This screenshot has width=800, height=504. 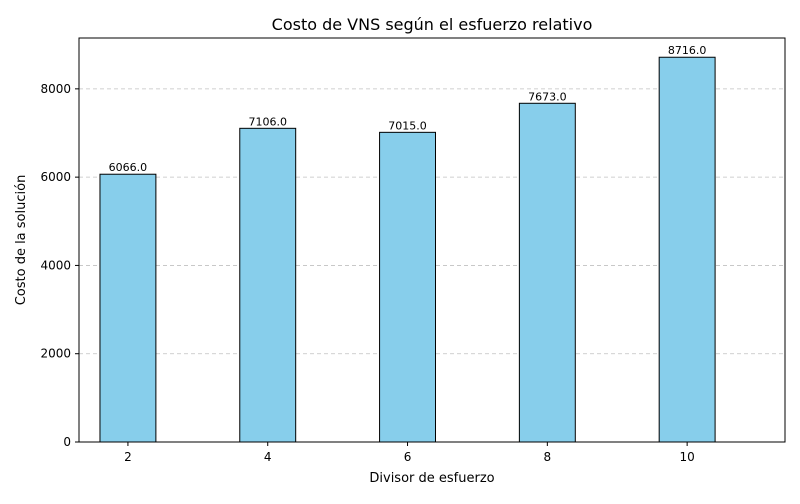 I want to click on y-tick-label: 2000, so click(x=55, y=354).